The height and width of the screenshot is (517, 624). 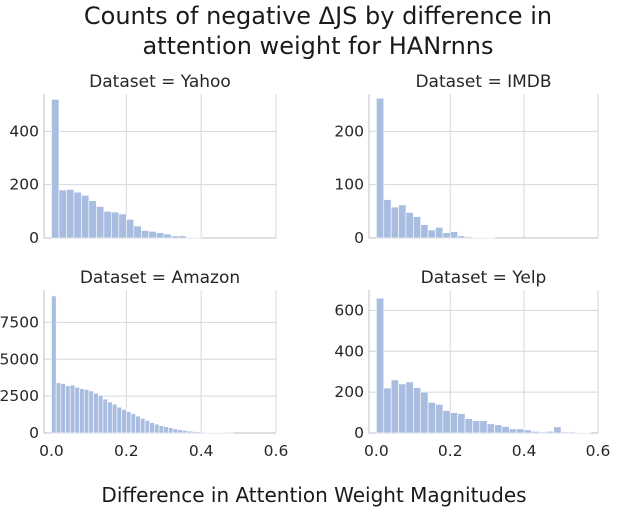 What do you see at coordinates (201, 451) in the screenshot?
I see `amazon-xtick-label: 0.4` at bounding box center [201, 451].